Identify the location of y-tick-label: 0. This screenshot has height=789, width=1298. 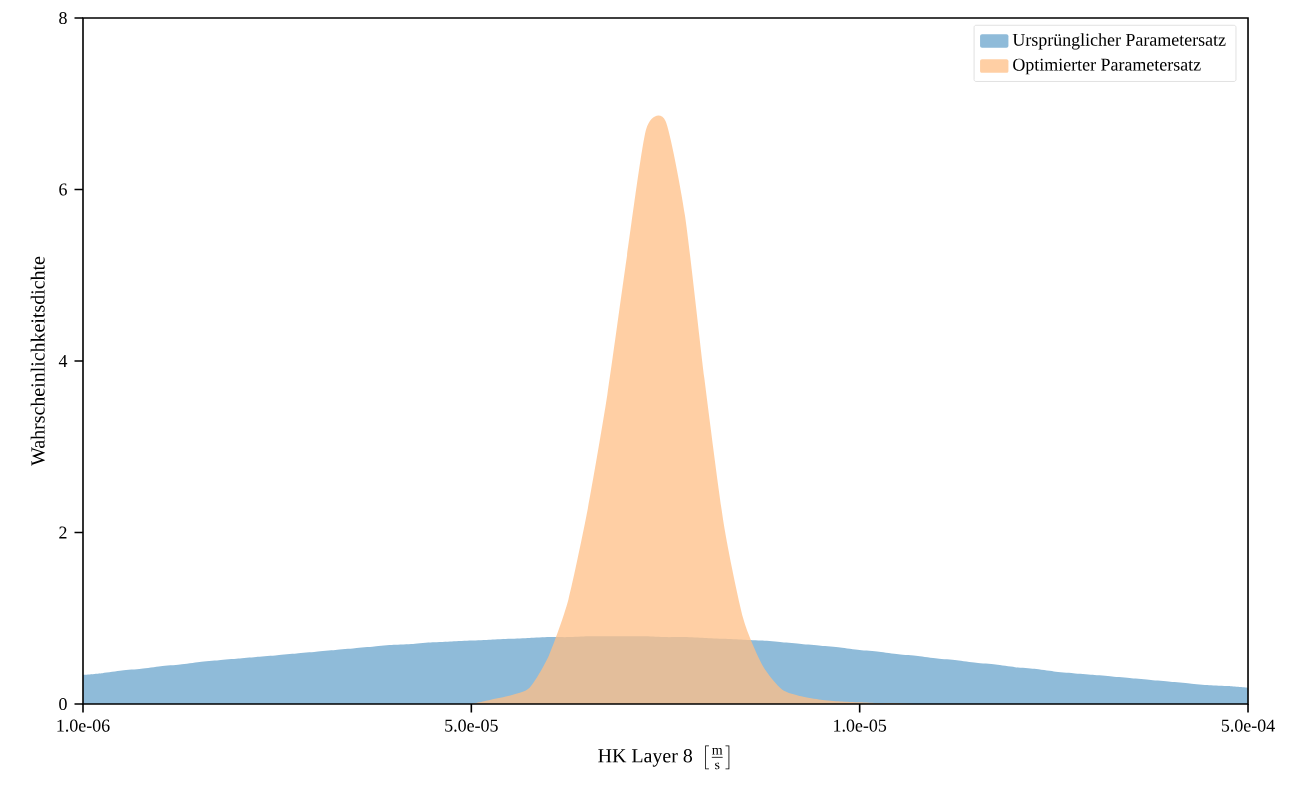
(63, 704).